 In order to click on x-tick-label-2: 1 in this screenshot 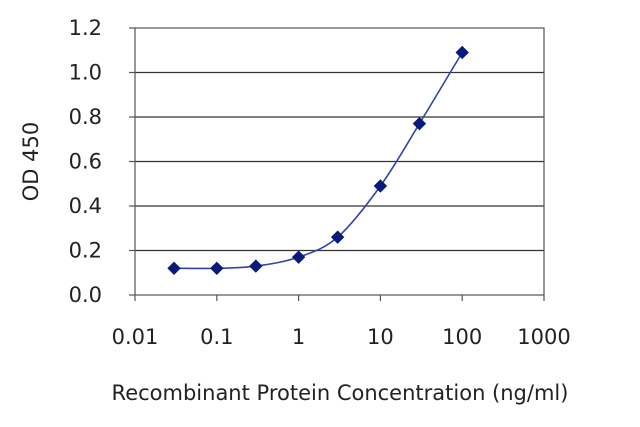, I will do `click(298, 337)`.